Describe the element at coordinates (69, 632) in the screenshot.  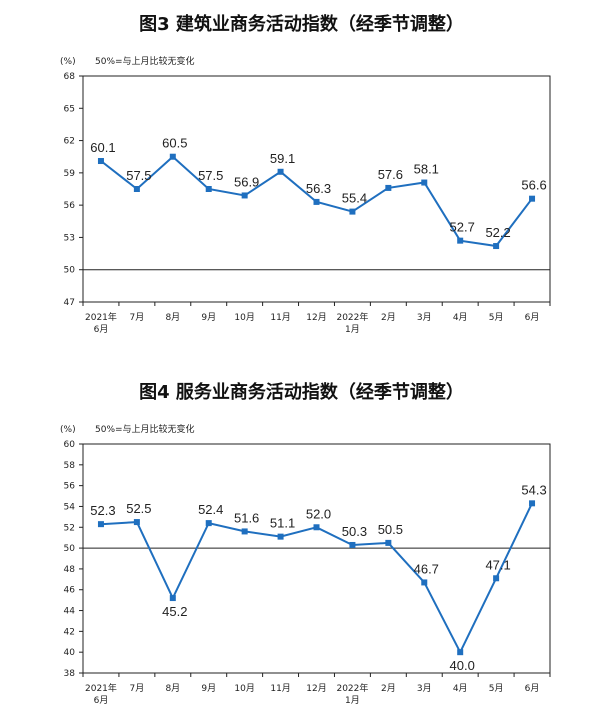
I see `y-tick-label: 42` at that location.